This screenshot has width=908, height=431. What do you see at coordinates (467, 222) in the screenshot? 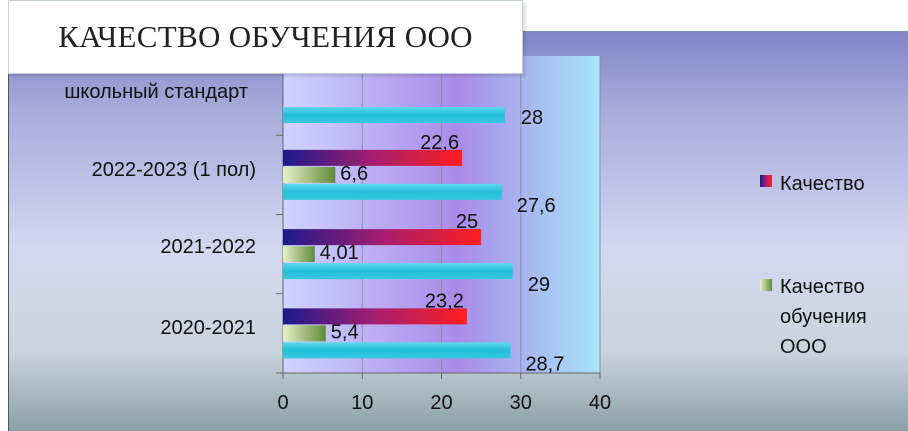
I see `data-label: 25` at bounding box center [467, 222].